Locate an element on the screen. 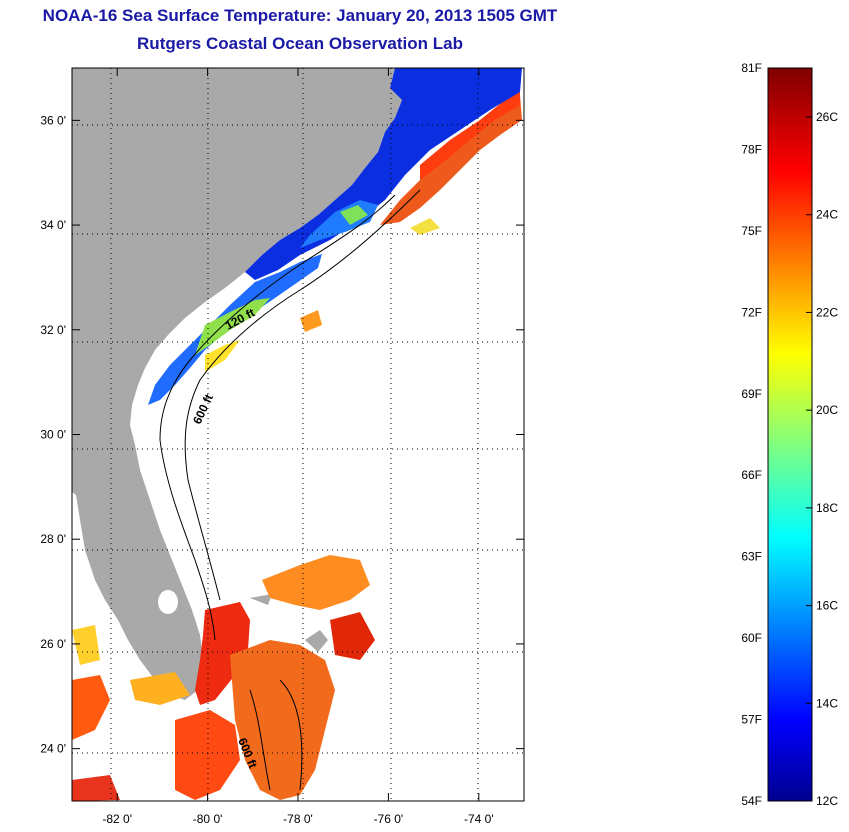 The height and width of the screenshot is (832, 849). colorbar-c-label: 12C is located at coordinates (827, 801).